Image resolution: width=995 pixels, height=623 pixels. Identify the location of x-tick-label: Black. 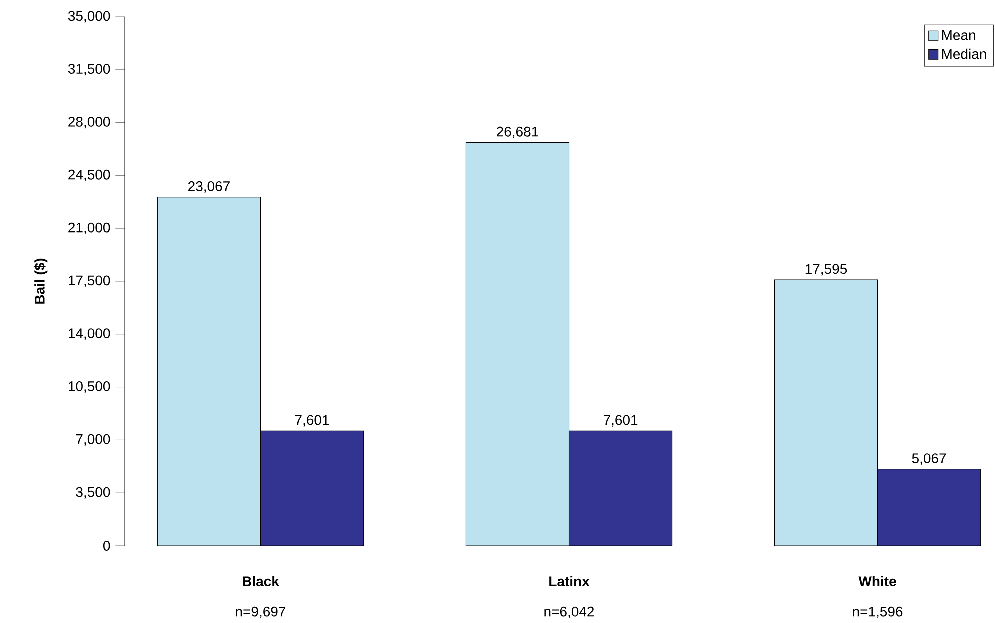
(261, 581).